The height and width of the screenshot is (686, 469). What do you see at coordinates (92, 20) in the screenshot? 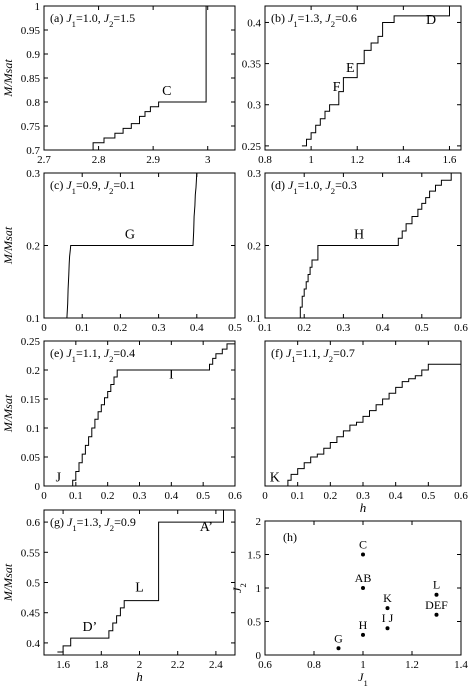
I see `panel-title: (a) J1=1.0, J2=1.5` at bounding box center [92, 20].